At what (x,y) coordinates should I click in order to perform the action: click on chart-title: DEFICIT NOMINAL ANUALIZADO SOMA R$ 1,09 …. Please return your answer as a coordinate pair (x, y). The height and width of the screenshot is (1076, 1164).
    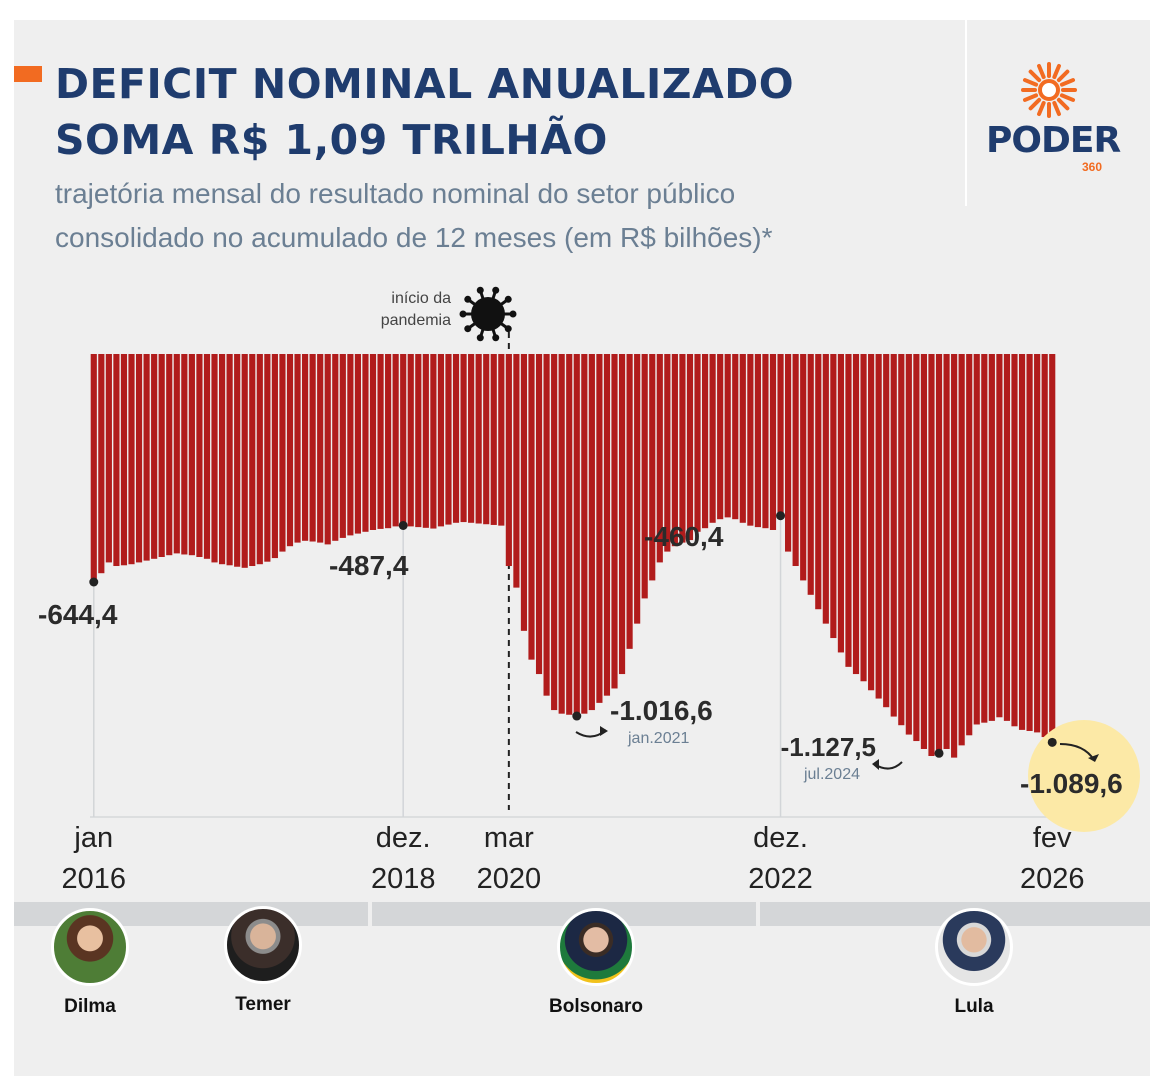
    Looking at the image, I should click on (424, 112).